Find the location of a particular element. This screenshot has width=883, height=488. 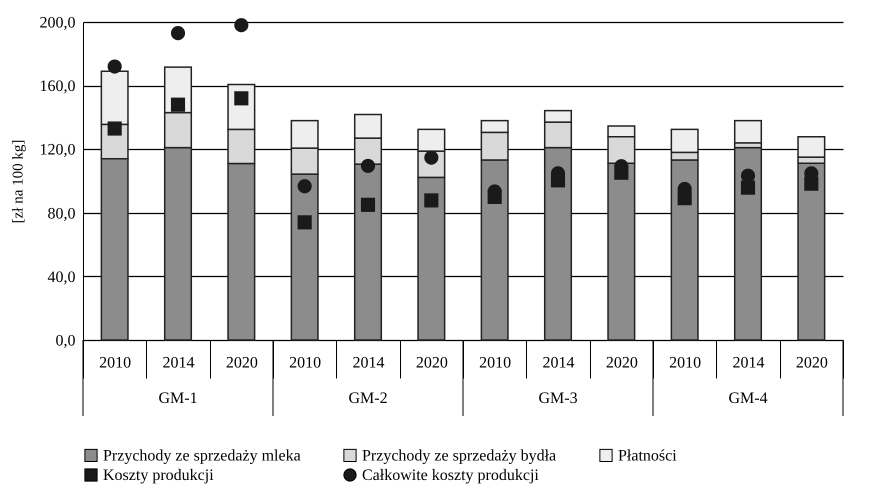

y-tick-label: 160,0 is located at coordinates (58, 87).